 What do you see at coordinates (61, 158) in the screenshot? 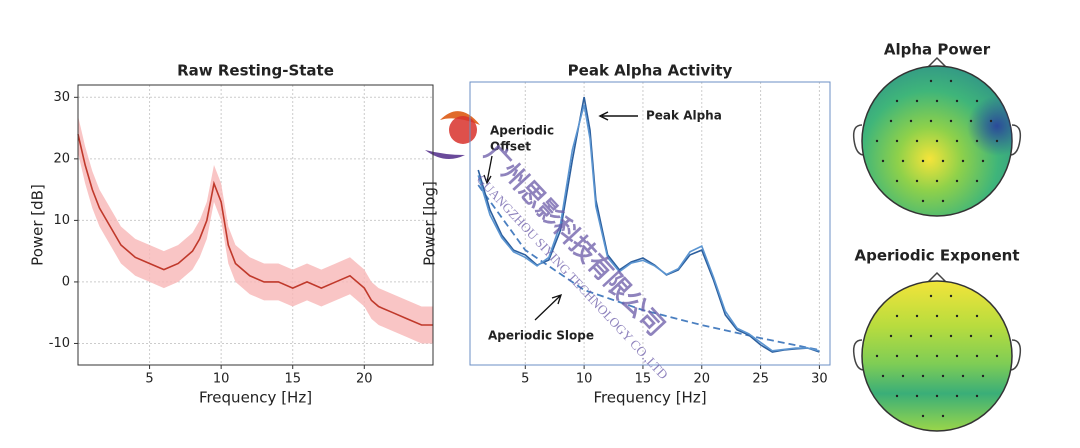
I see `y-tick-label: 20` at bounding box center [61, 158].